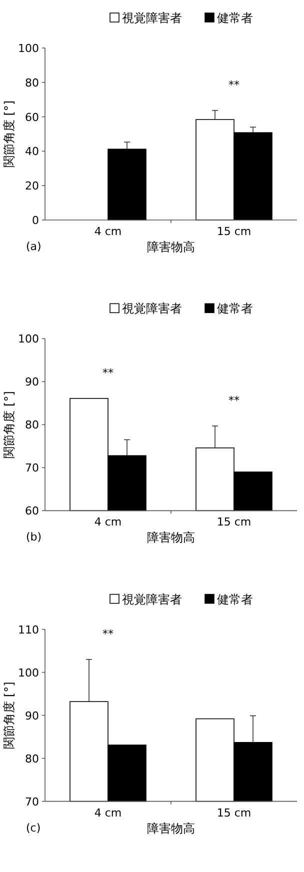  What do you see at coordinates (32, 151) in the screenshot?
I see `y-tick-label: 40` at bounding box center [32, 151].